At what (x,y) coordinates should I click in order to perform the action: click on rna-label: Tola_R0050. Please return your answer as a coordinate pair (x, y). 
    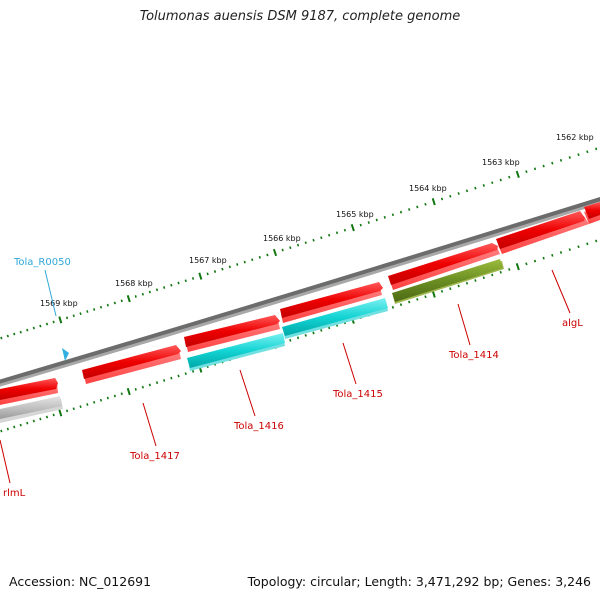
    Looking at the image, I should click on (42, 262).